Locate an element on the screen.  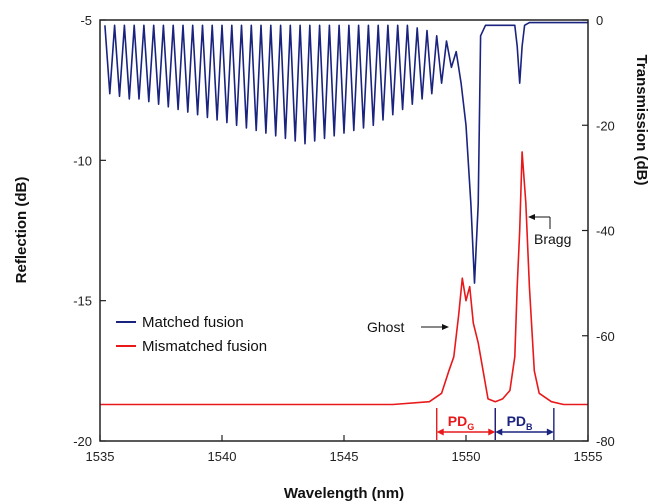
annotation-ghost: Ghost is located at coordinates (408, 327).